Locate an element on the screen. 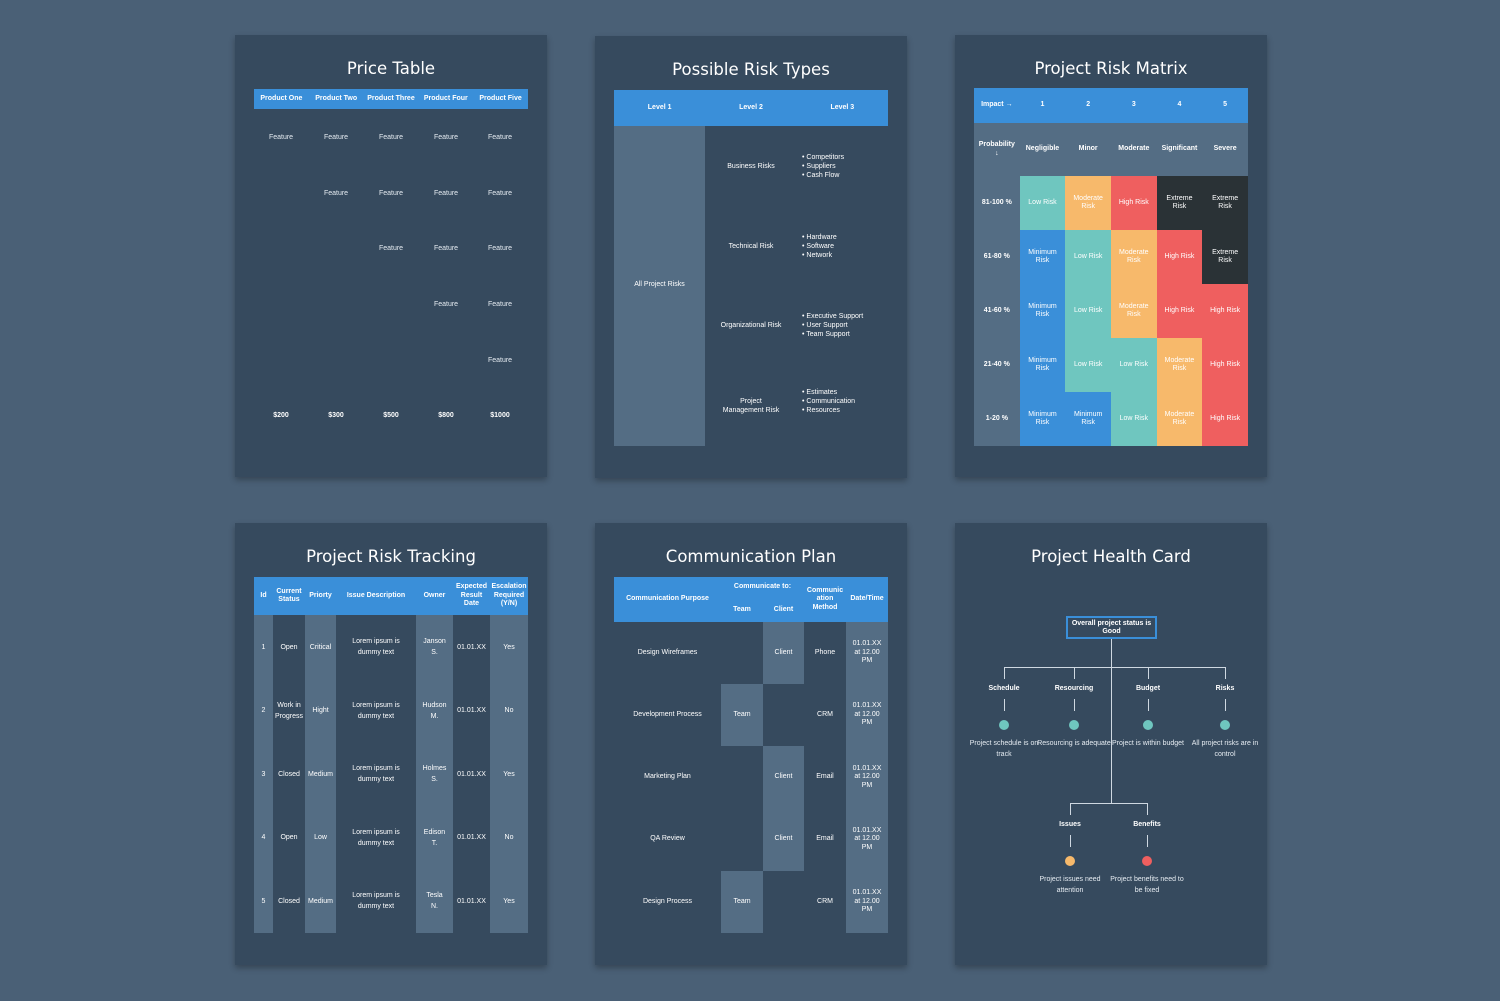  header-cell: Product Three is located at coordinates (391, 98).